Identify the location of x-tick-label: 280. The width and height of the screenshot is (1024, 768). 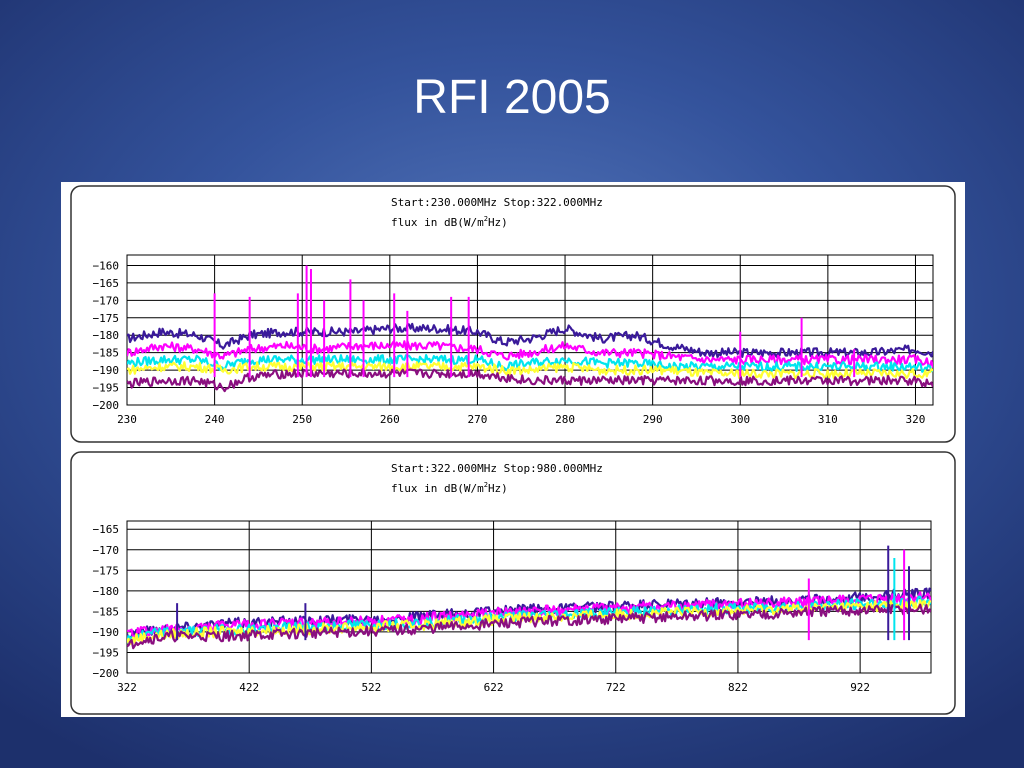
(565, 419).